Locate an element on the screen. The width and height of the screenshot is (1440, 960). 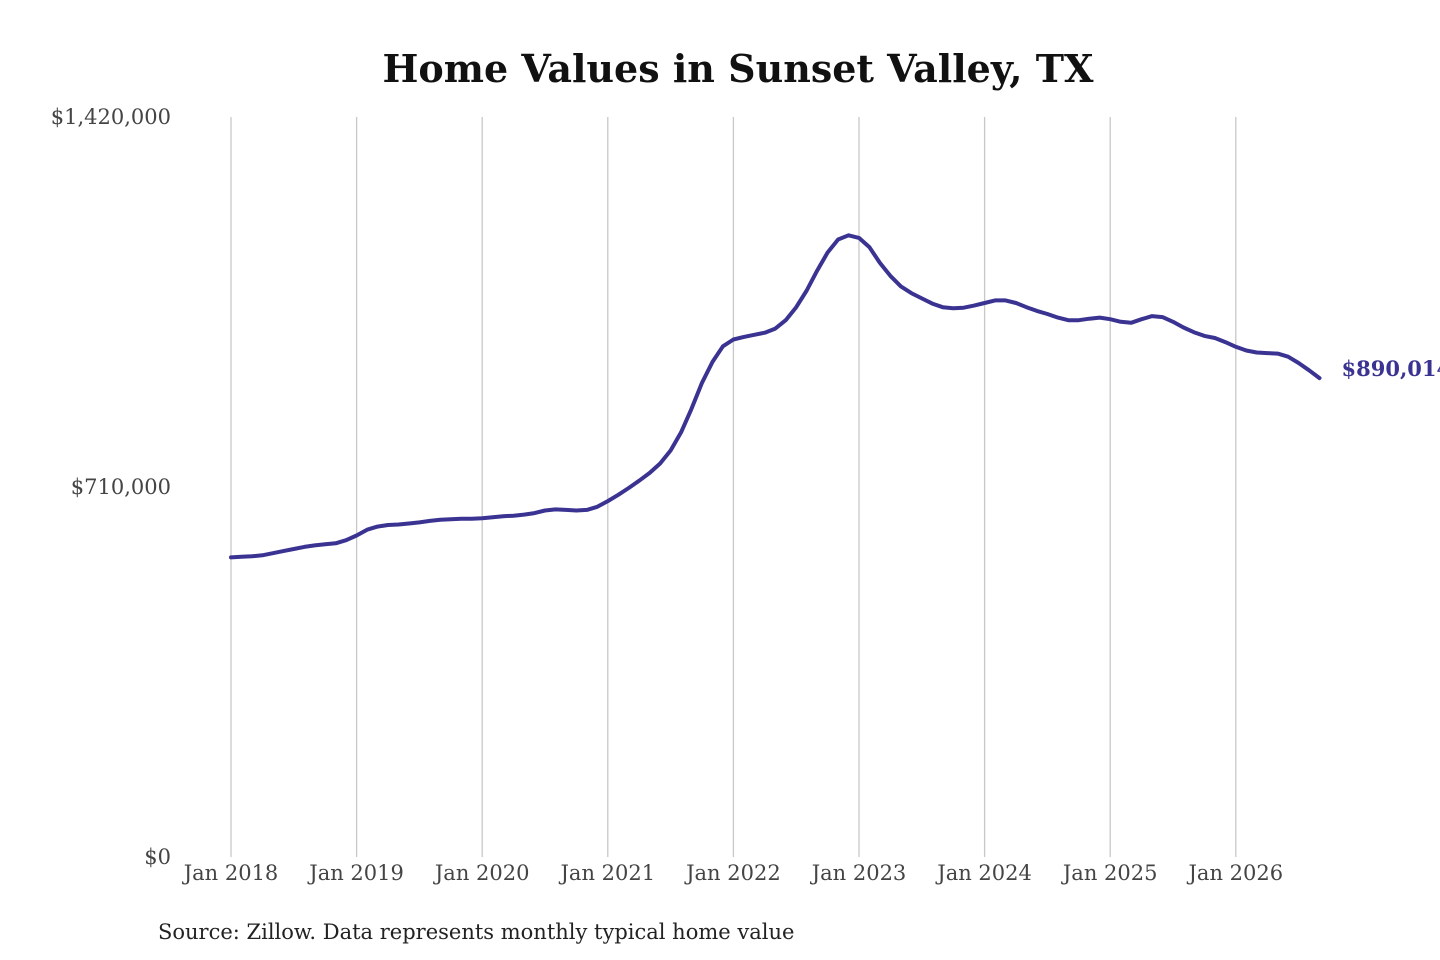
x-tick-label: Jan 2021 is located at coordinates (607, 873).